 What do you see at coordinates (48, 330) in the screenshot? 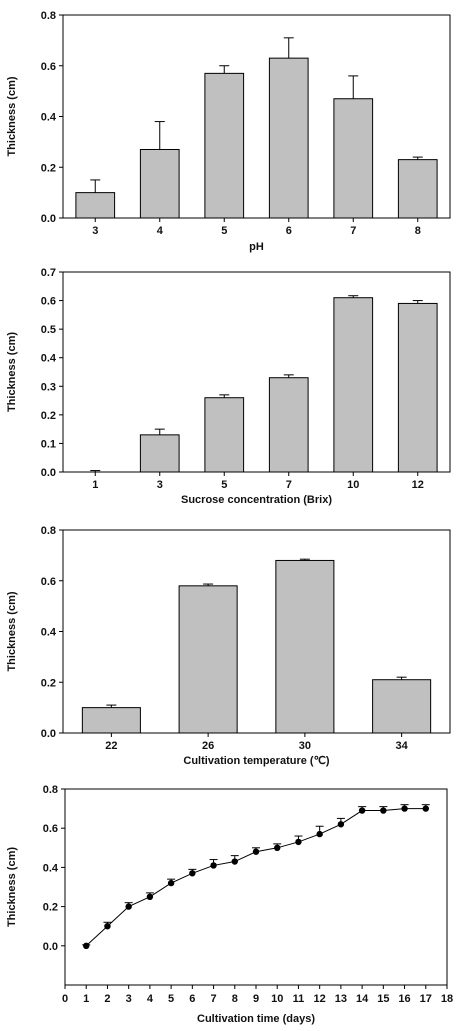
I see `y-tick-label: 0.5` at bounding box center [48, 330].